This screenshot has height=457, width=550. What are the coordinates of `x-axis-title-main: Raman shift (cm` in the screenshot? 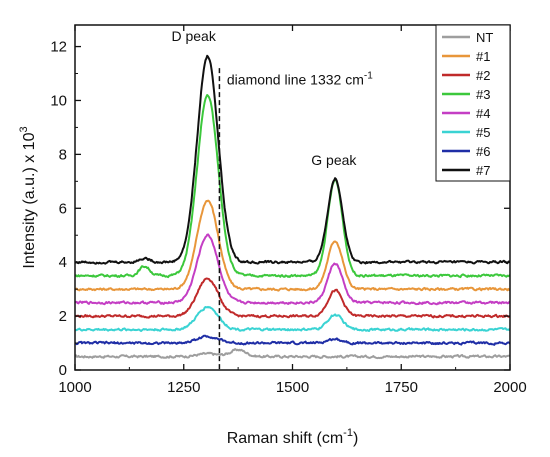 It's located at (285, 438).